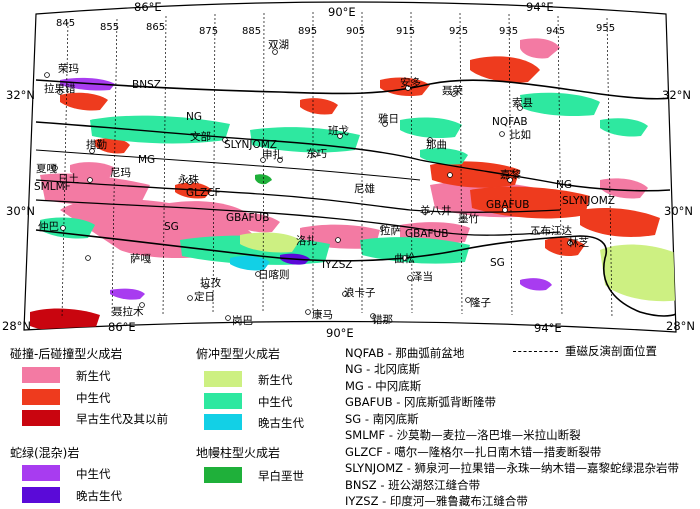  Describe the element at coordinates (247, 218) in the screenshot. I see `belt-gbafub: GBAFUB` at that location.